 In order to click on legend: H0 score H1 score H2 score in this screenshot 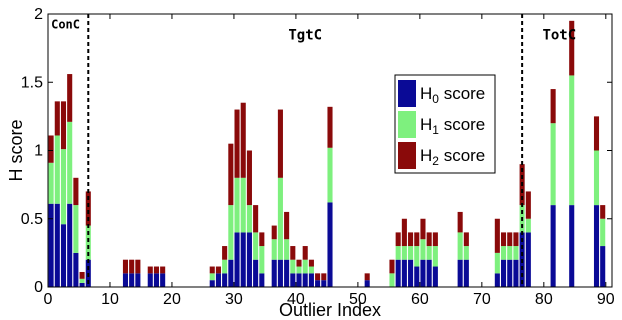, I will do `click(445, 124)`.